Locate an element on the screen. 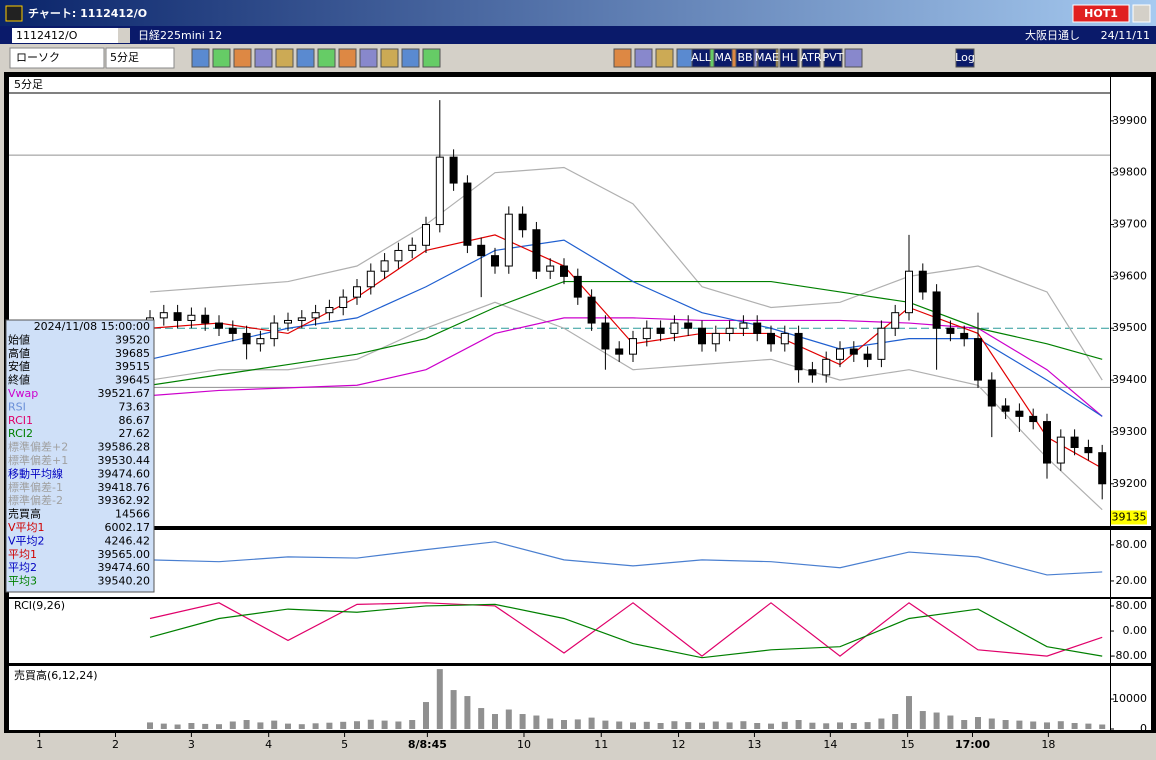  y-tick-label: 39200 is located at coordinates (1129, 483).